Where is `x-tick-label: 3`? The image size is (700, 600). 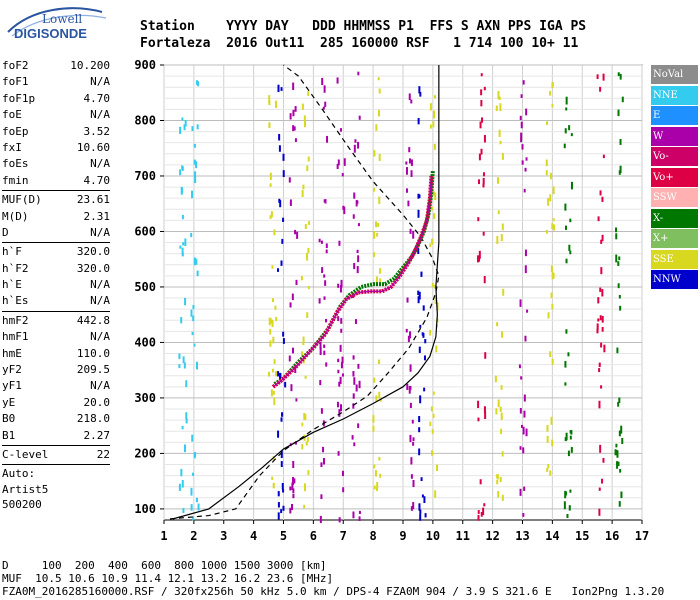
x-tick-label: 3 is located at coordinates (223, 536).